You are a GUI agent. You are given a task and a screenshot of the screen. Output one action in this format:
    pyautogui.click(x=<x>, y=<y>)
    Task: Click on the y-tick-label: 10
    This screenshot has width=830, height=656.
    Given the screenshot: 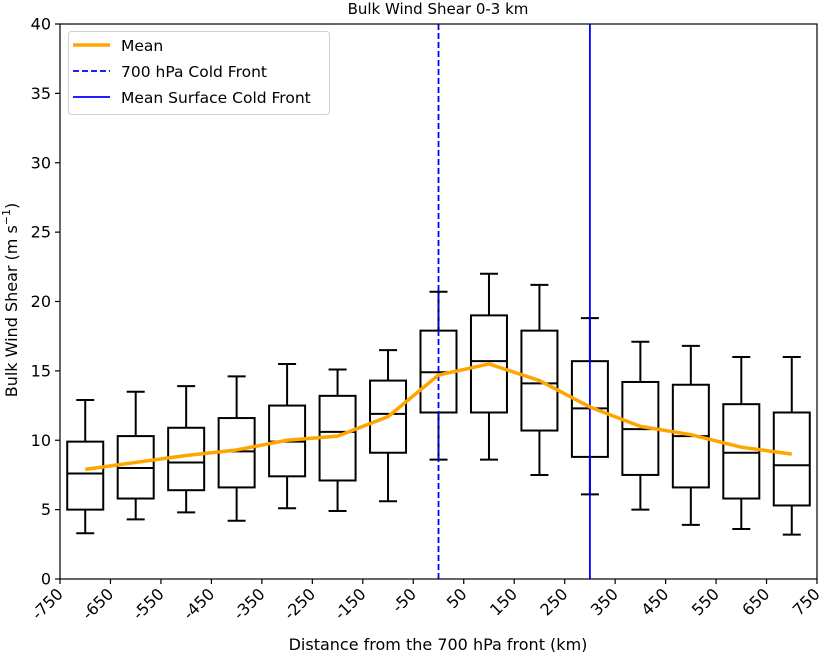 What is the action you would take?
    pyautogui.click(x=41, y=440)
    